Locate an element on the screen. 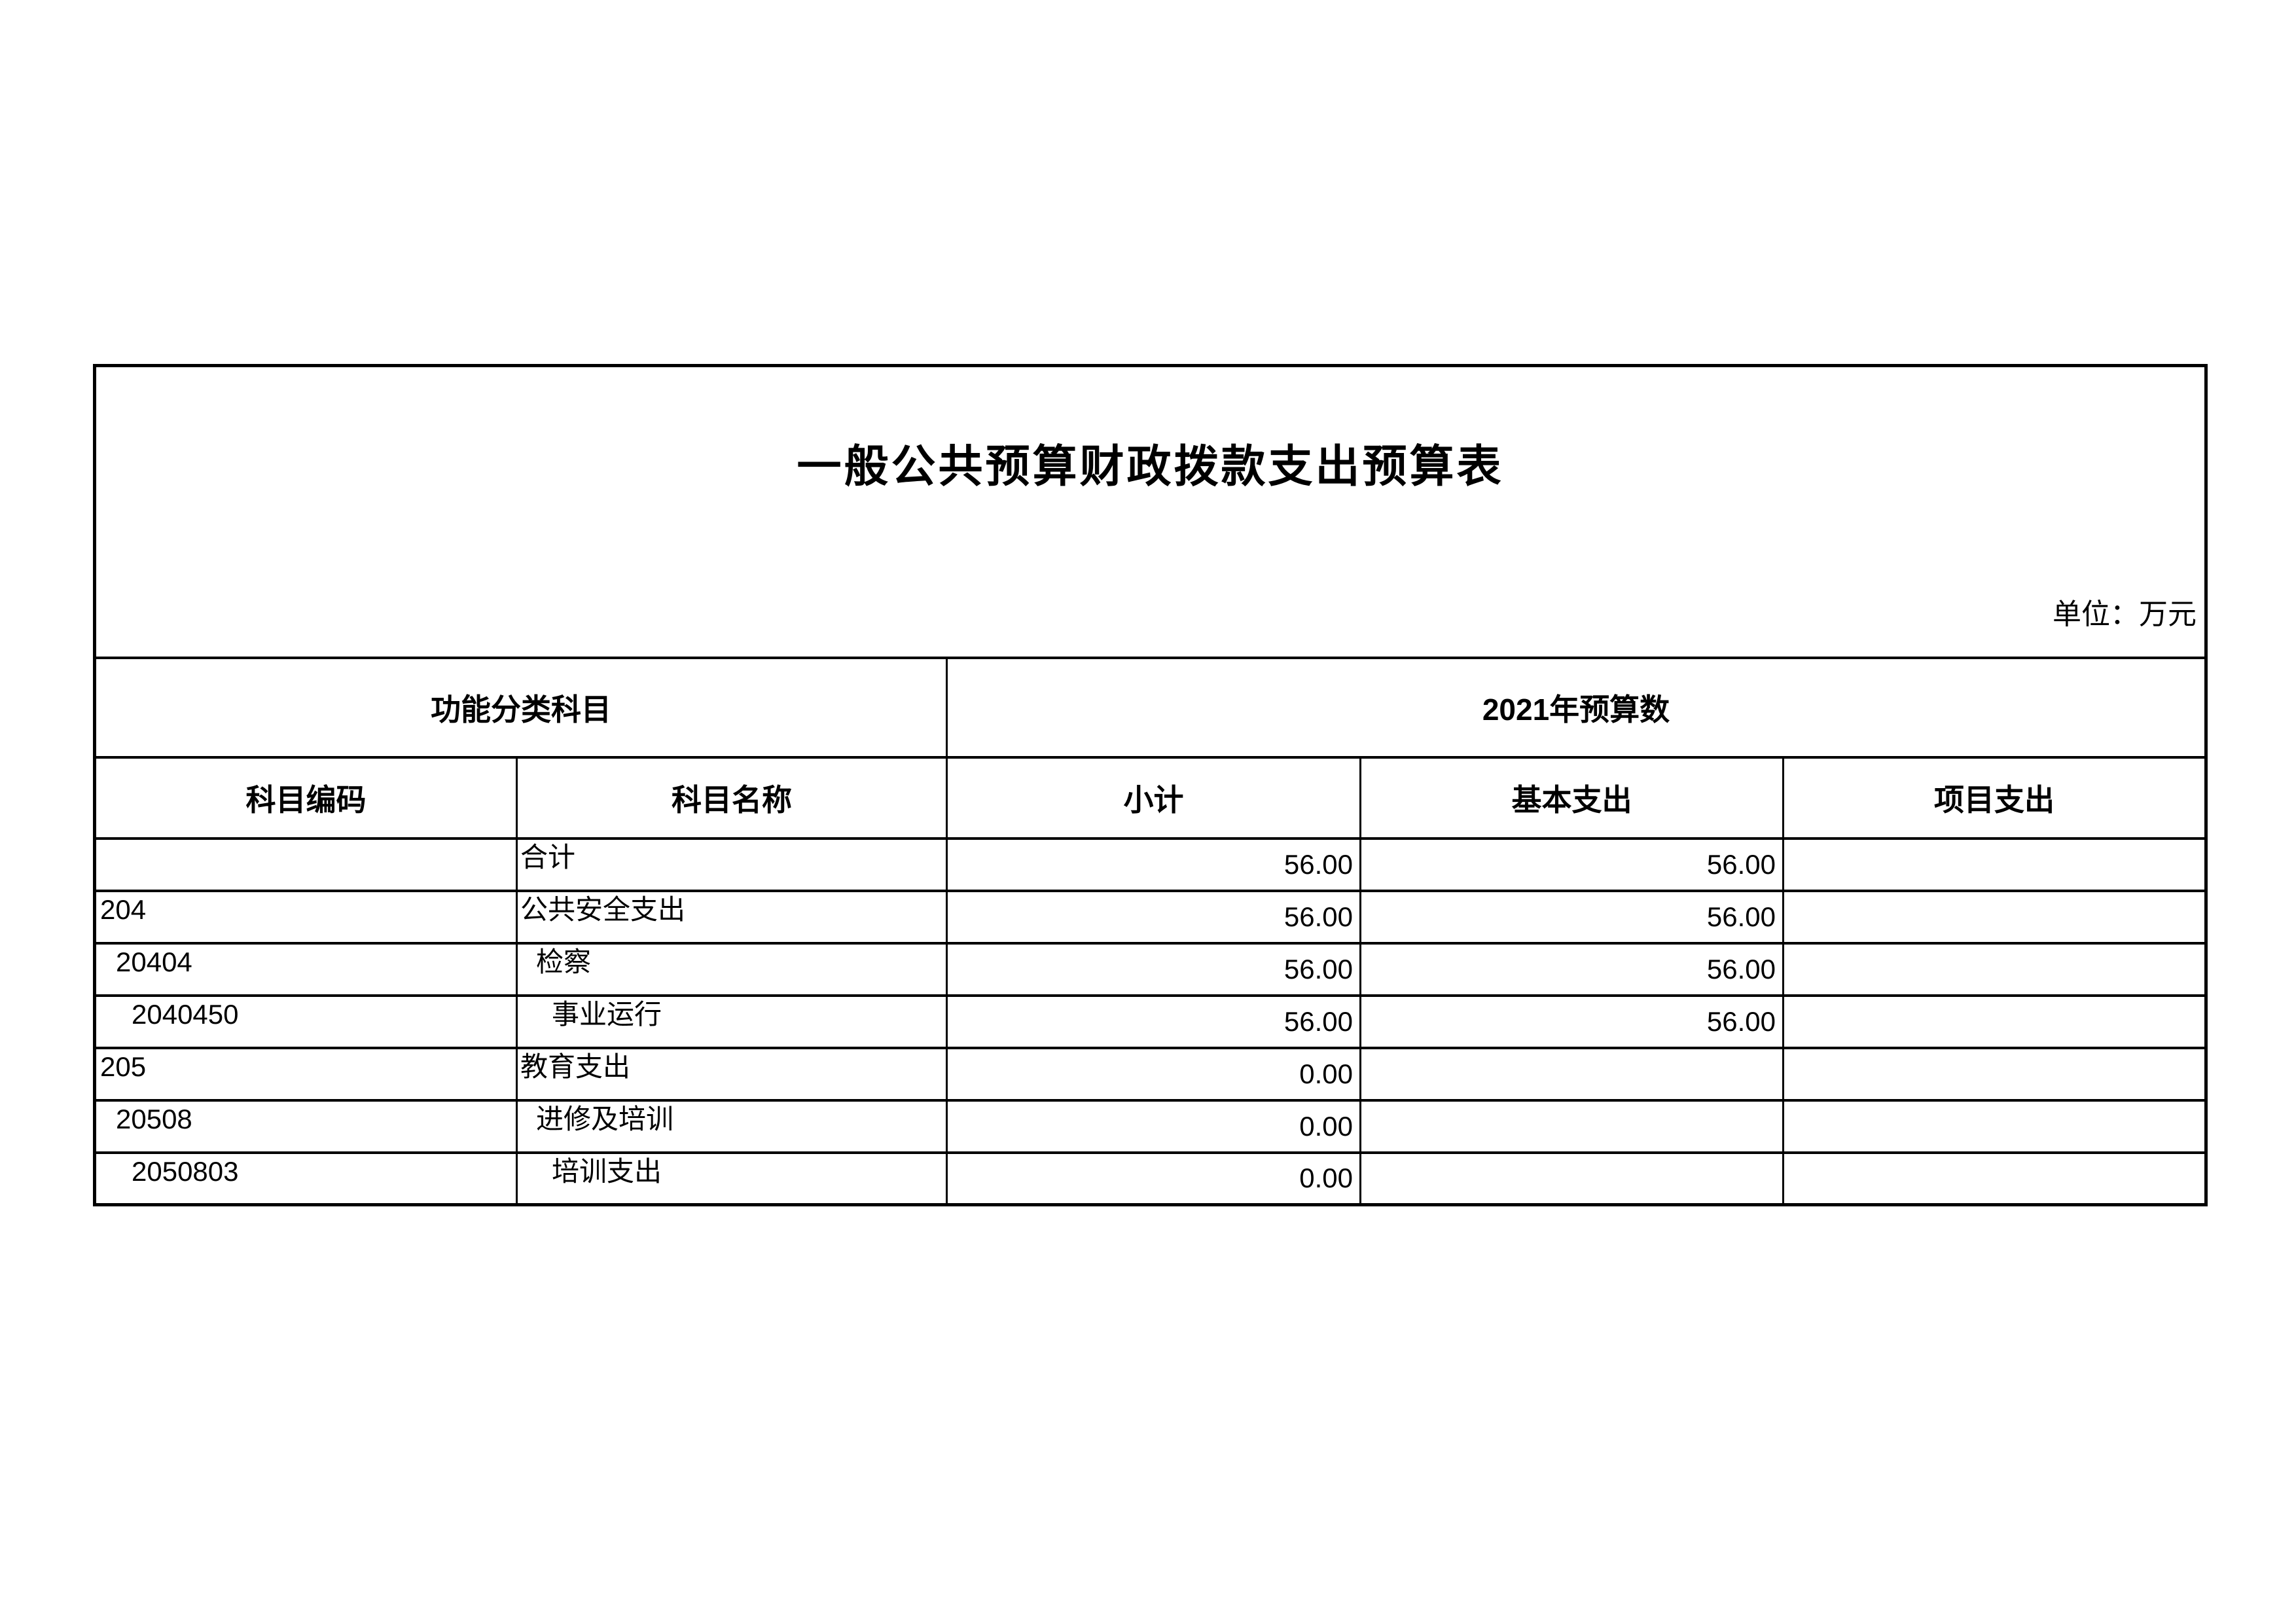 This screenshot has height=1624, width=2296. cell-code: 20404 is located at coordinates (306, 969).